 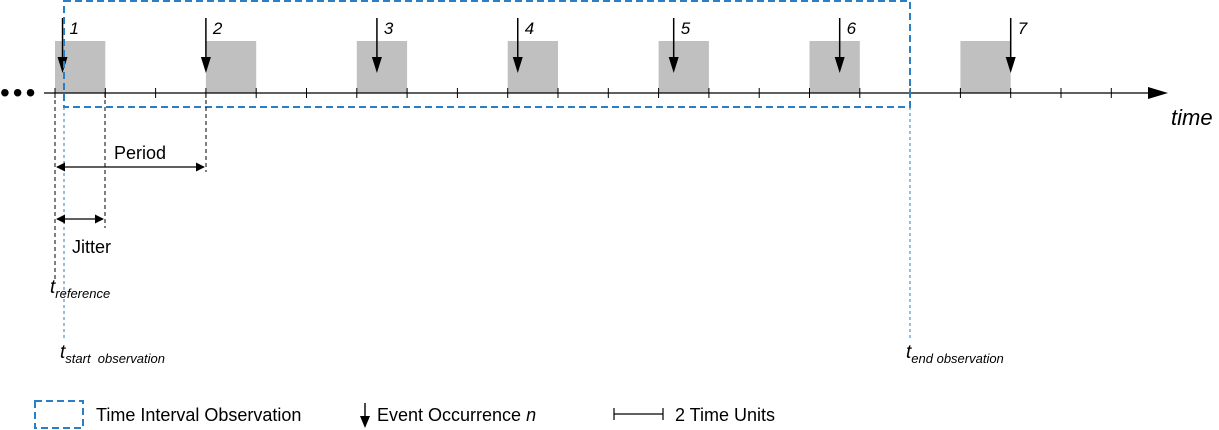 What do you see at coordinates (852, 28) in the screenshot?
I see `event-number: 6` at bounding box center [852, 28].